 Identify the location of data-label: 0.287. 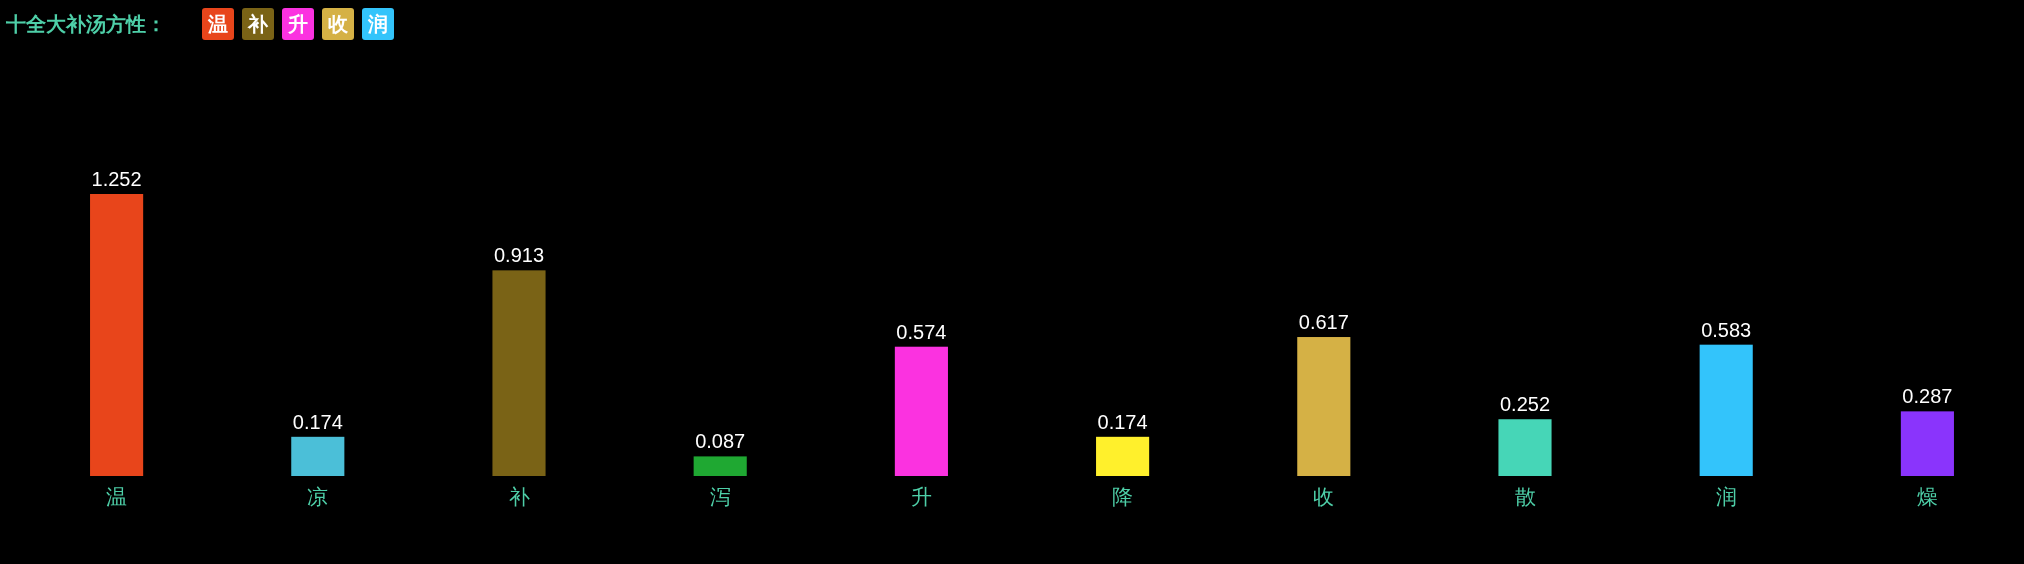
(1927, 396).